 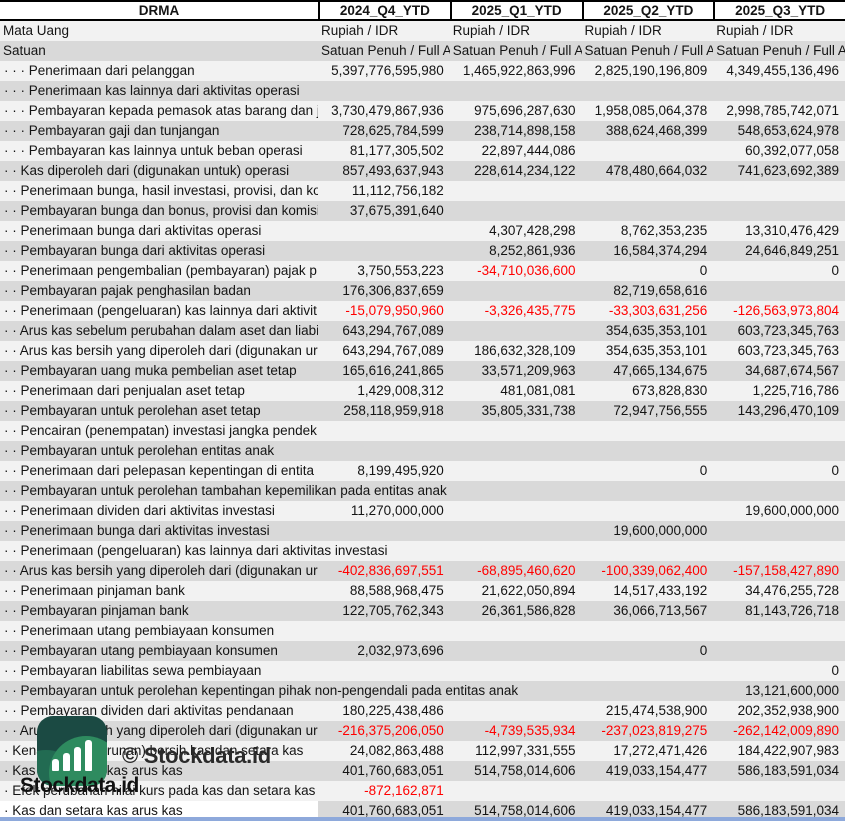 I want to click on value-cell: 4,307,428,298, so click(x=532, y=230).